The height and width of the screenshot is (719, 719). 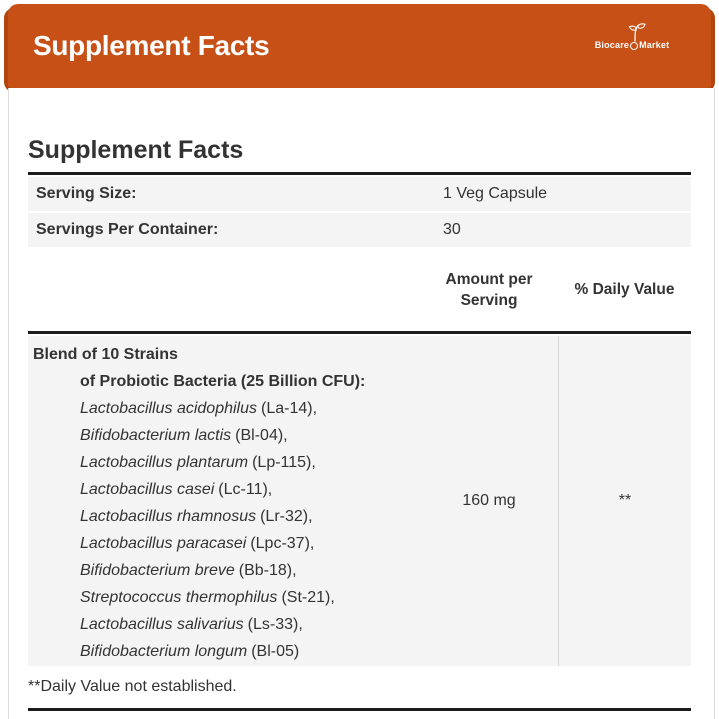 I want to click on strain-item: Bifidobacterium longum (Bl-05), so click(x=224, y=651).